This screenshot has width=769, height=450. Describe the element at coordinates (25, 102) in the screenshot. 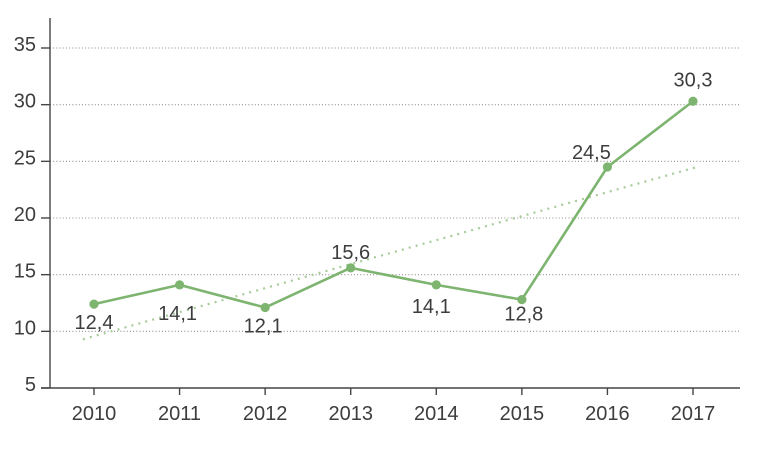

I see `y-tick-label: 30` at that location.